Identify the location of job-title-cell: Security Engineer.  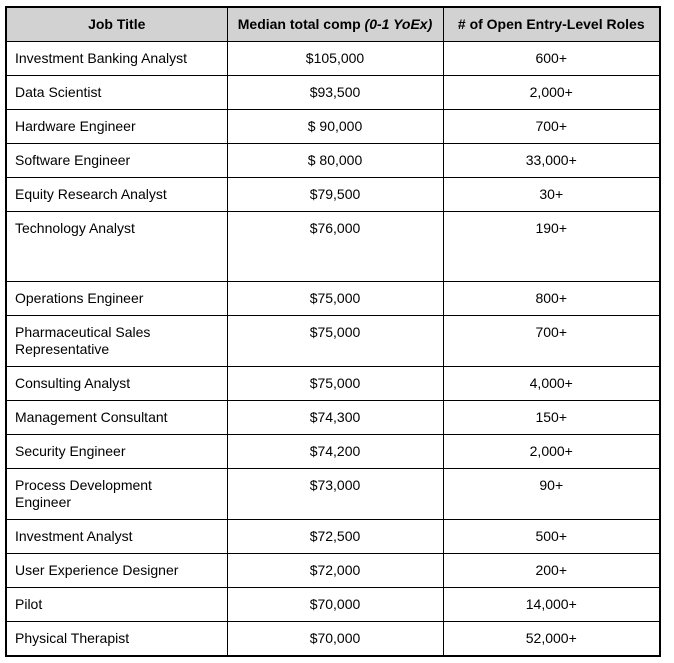
(116, 451).